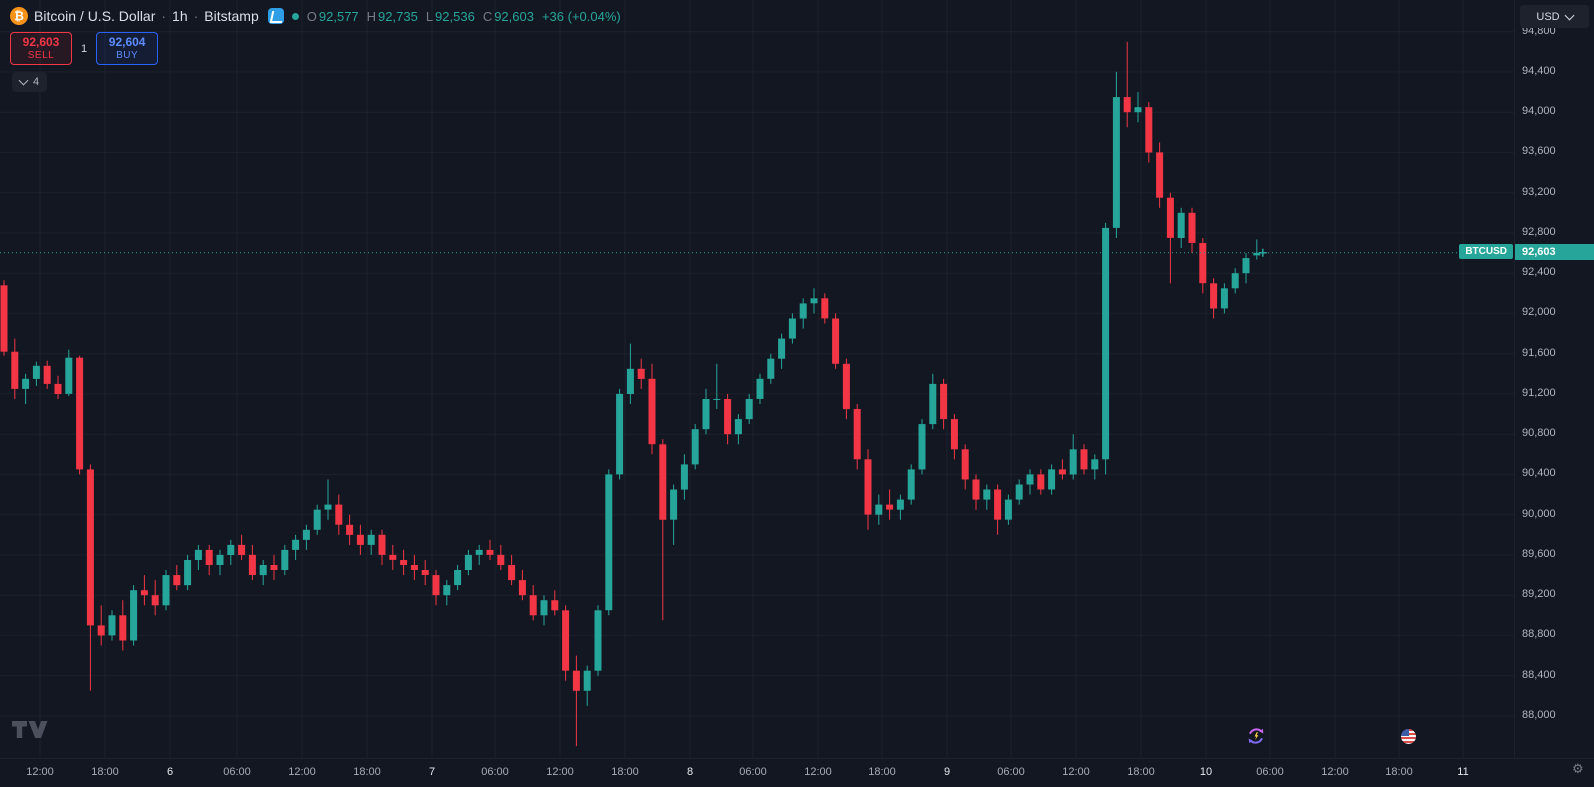 This screenshot has width=1594, height=787. Describe the element at coordinates (1539, 433) in the screenshot. I see `price-tick-label: 90,800` at that location.